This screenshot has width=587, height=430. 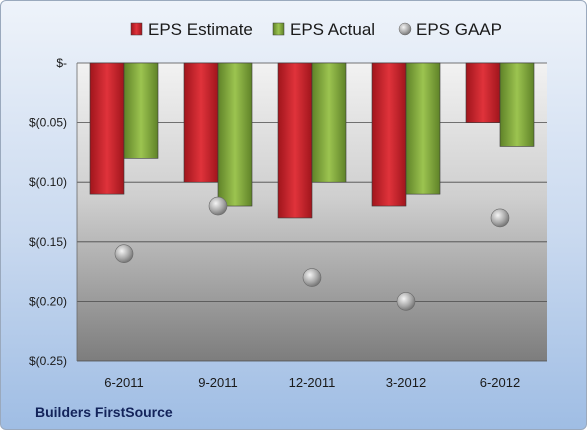 I want to click on legend: EPS Estimate EPS Actual EPS GAAP, so click(x=316, y=29).